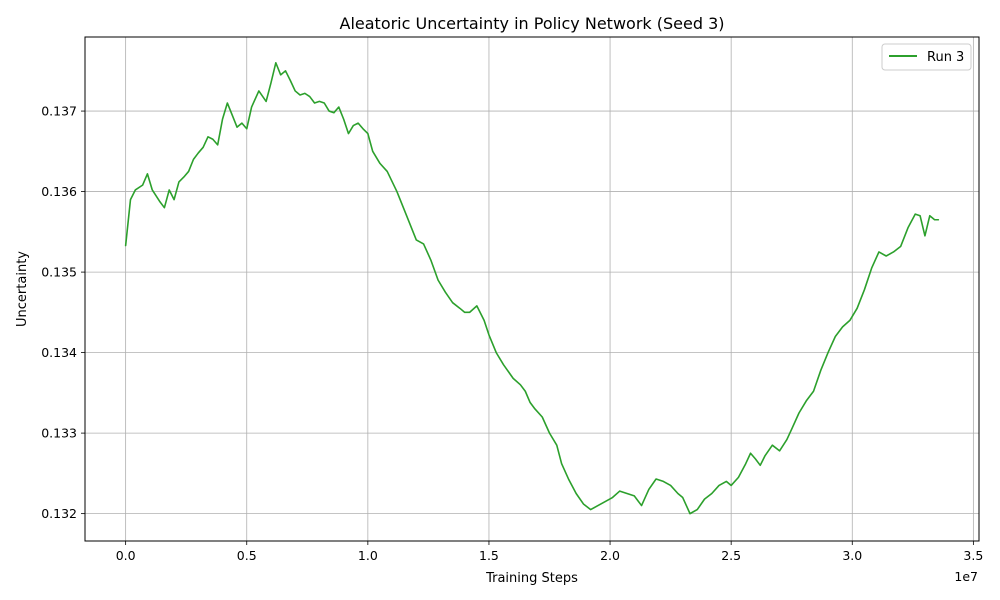 This screenshot has width=1000, height=600. I want to click on x-tick-label: 3.0, so click(852, 555).